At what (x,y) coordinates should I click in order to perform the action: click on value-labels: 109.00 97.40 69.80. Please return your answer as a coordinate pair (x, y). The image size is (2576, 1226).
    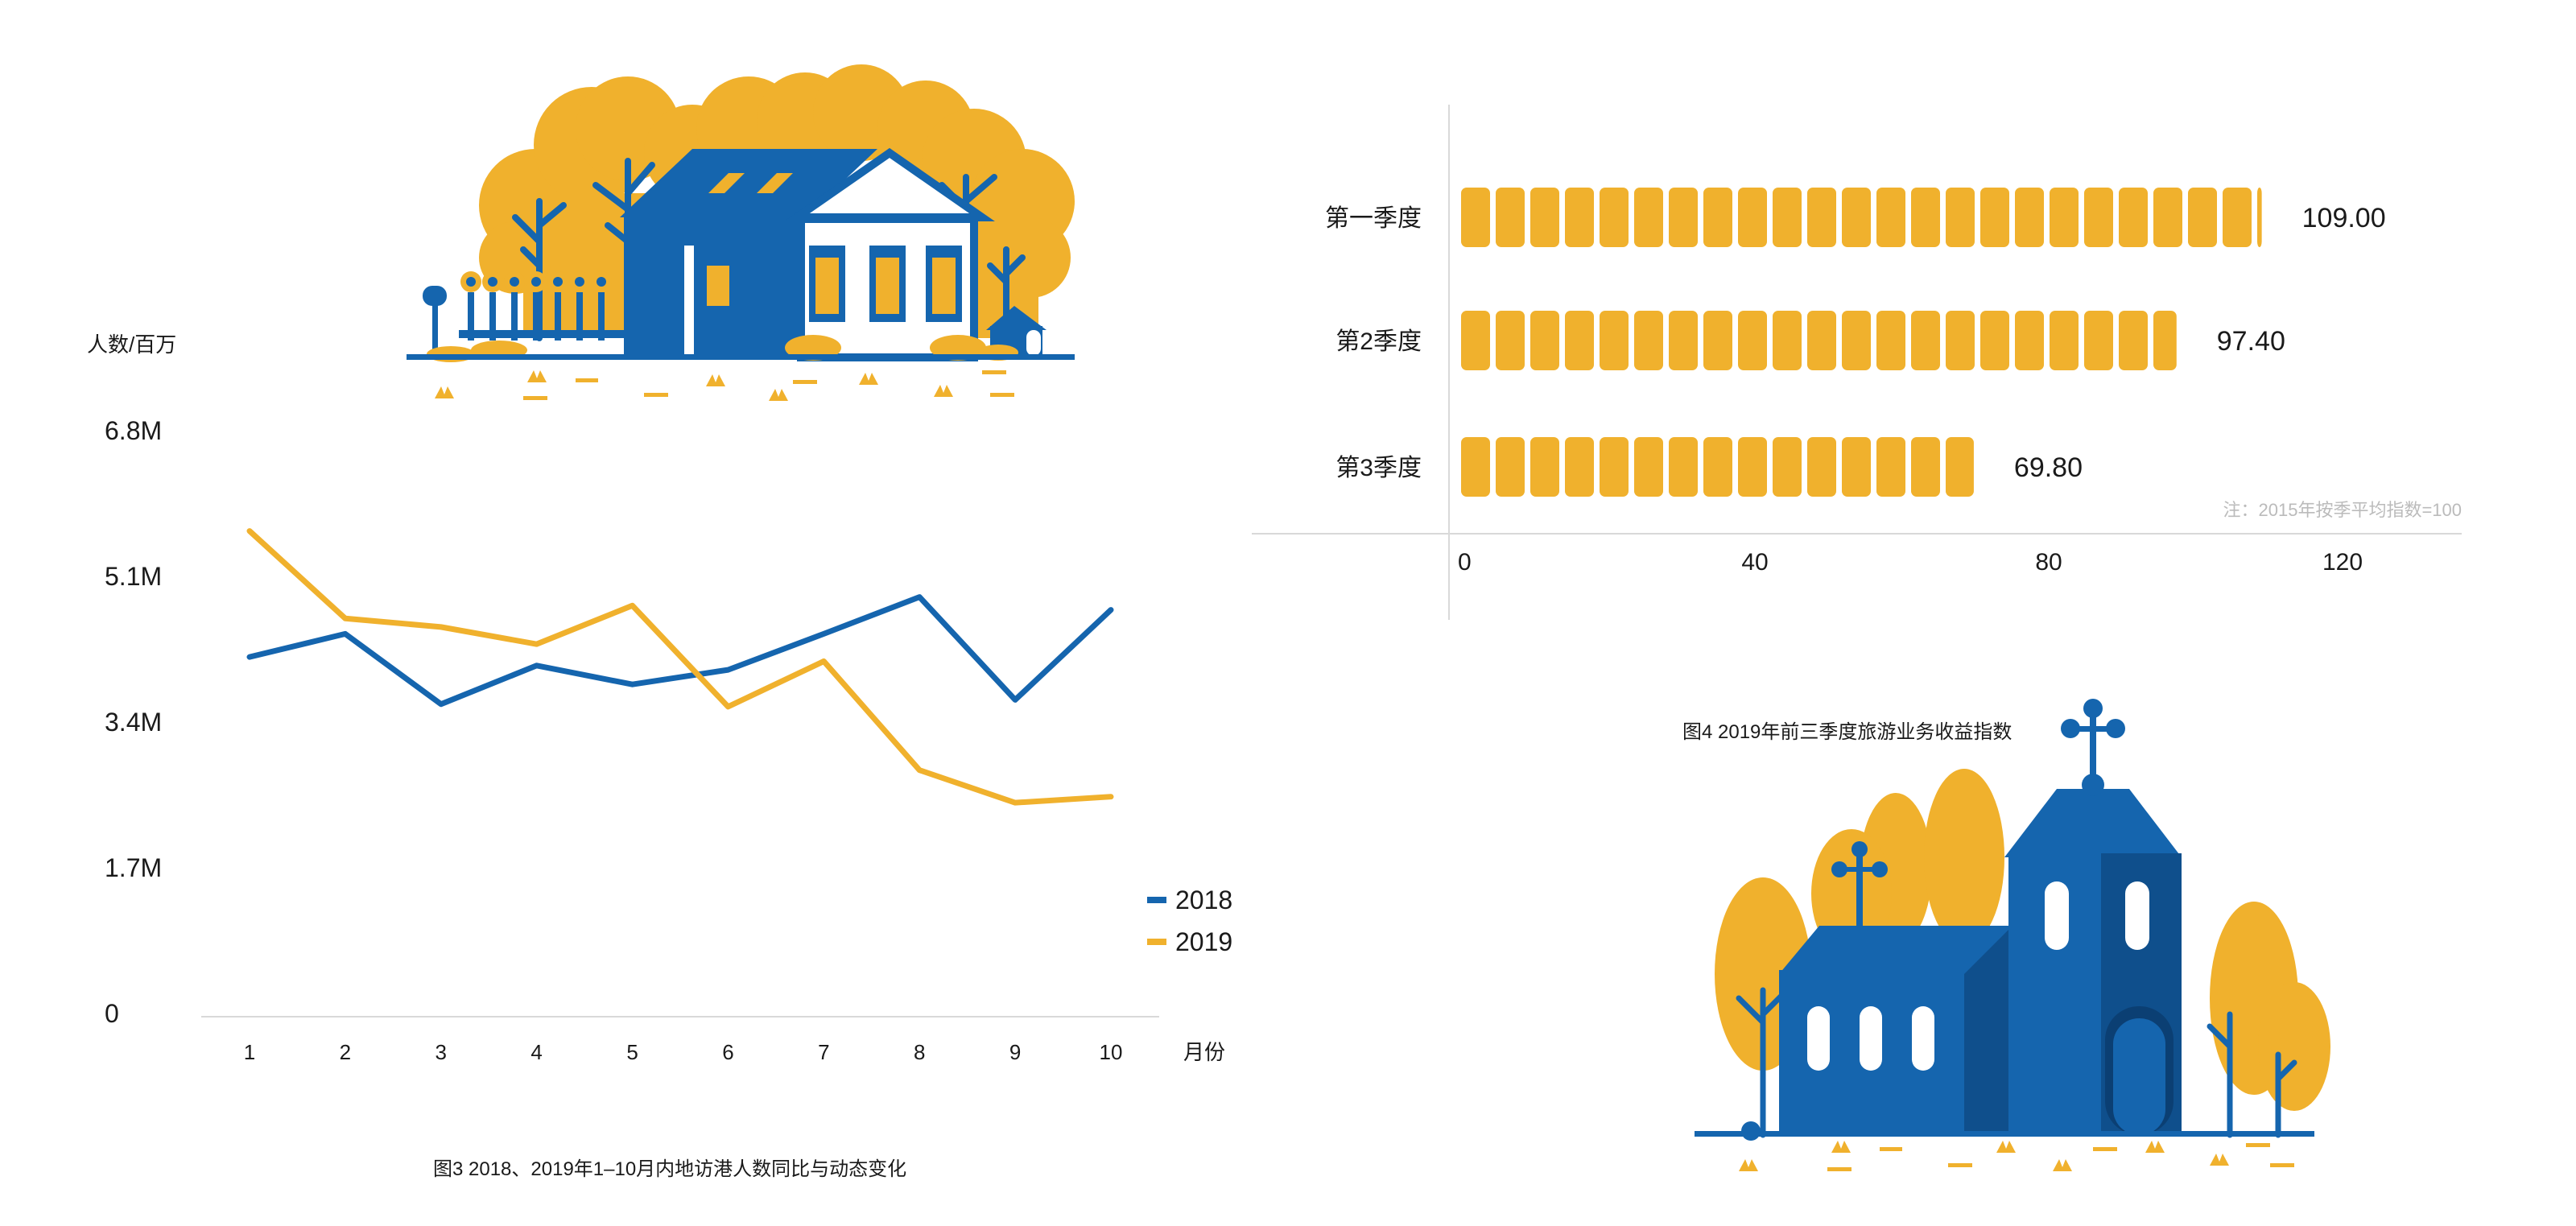
    Looking at the image, I should click on (2200, 343).